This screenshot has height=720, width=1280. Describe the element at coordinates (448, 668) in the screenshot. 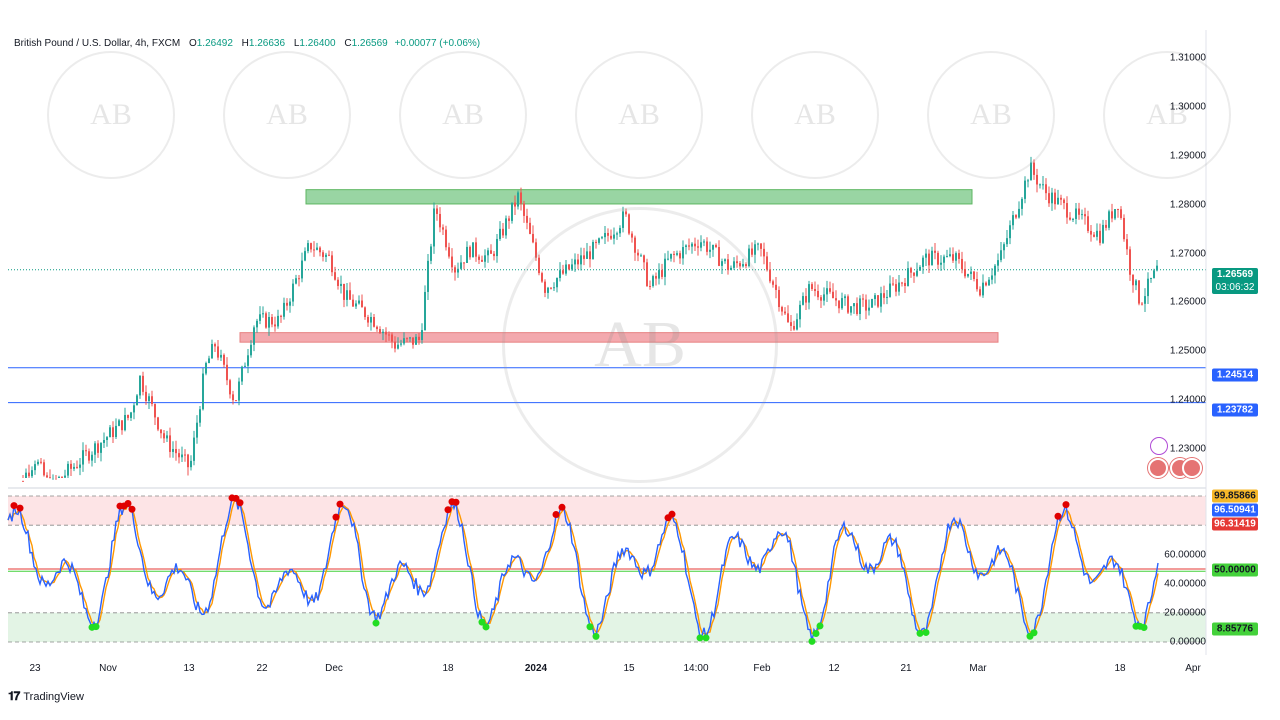

I see `time-axis-label: 18` at that location.